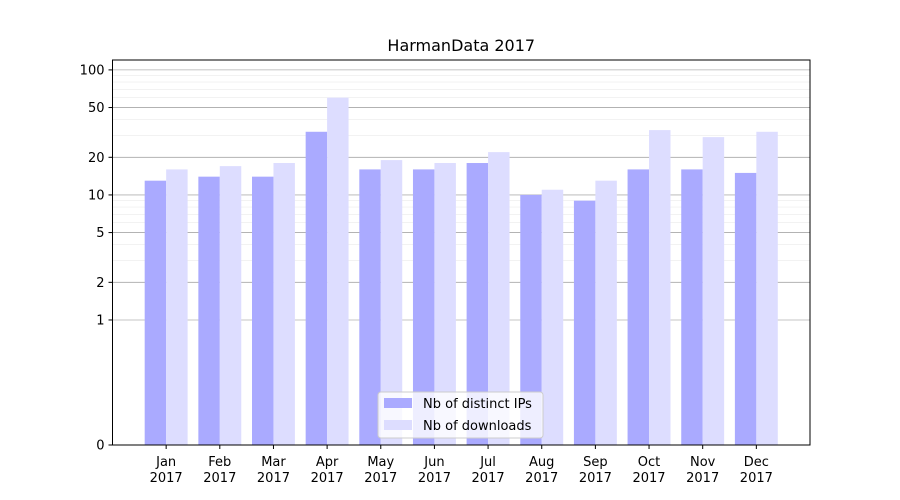  I want to click on y-axis: 0 1 2 5 10 20 50 100, so click(96, 258).